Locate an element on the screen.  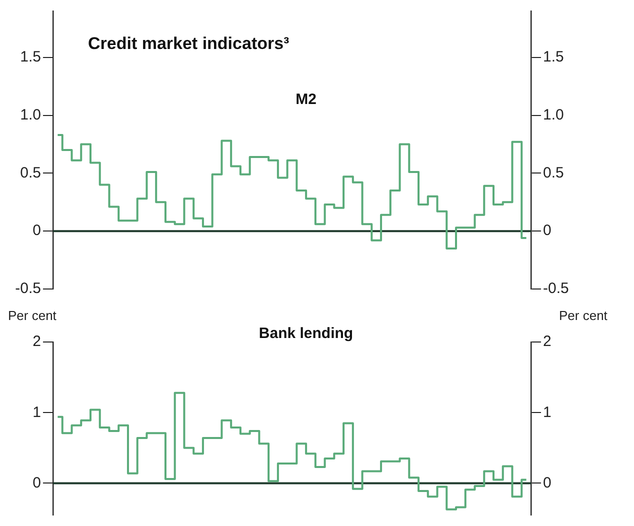
y2-tick-label: 1.5 is located at coordinates (553, 57).